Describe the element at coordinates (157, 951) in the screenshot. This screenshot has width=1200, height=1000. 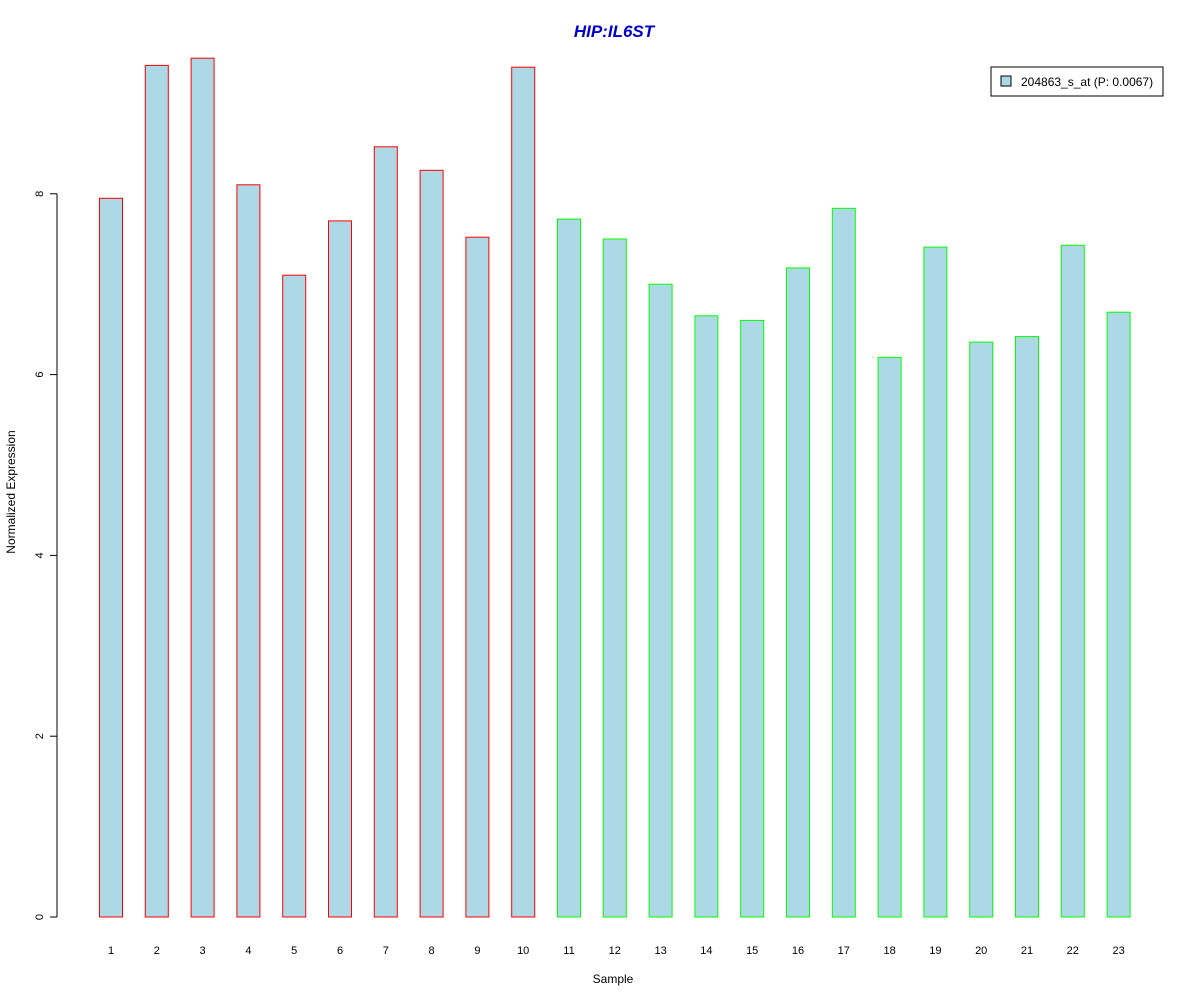
I see `x-tick-label: 2` at that location.